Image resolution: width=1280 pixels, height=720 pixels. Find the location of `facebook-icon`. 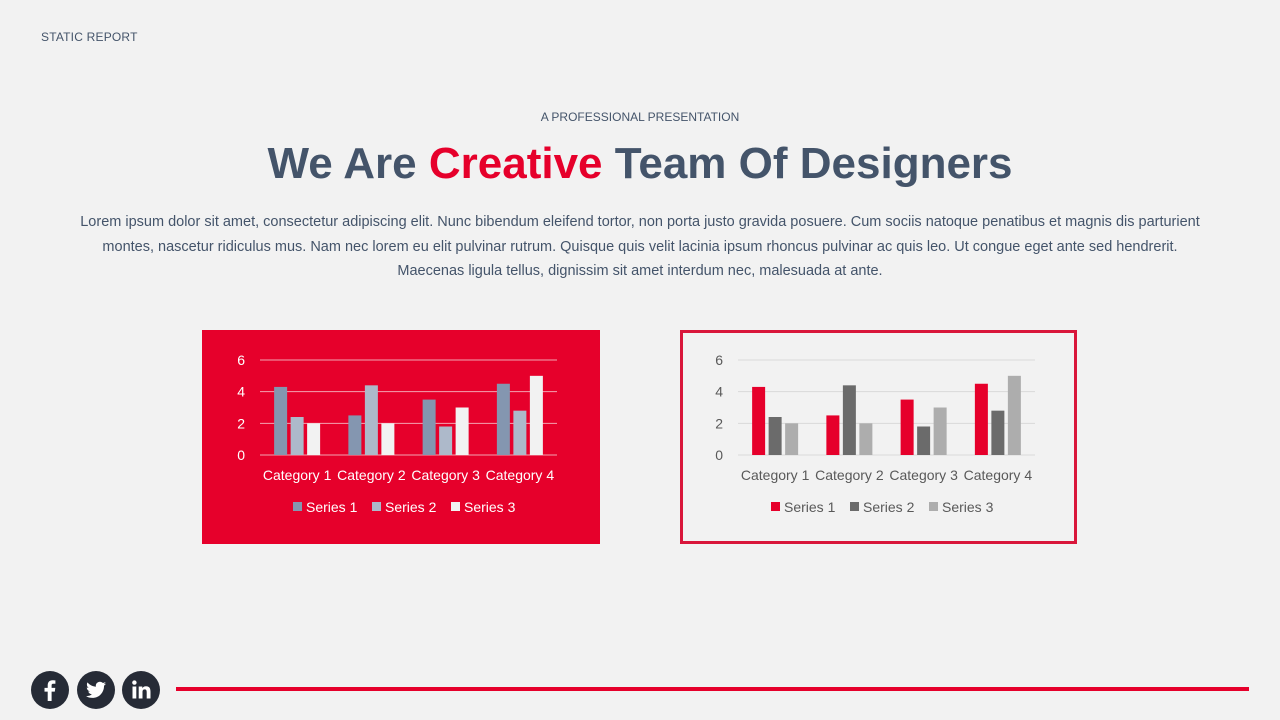

facebook-icon is located at coordinates (50, 690).